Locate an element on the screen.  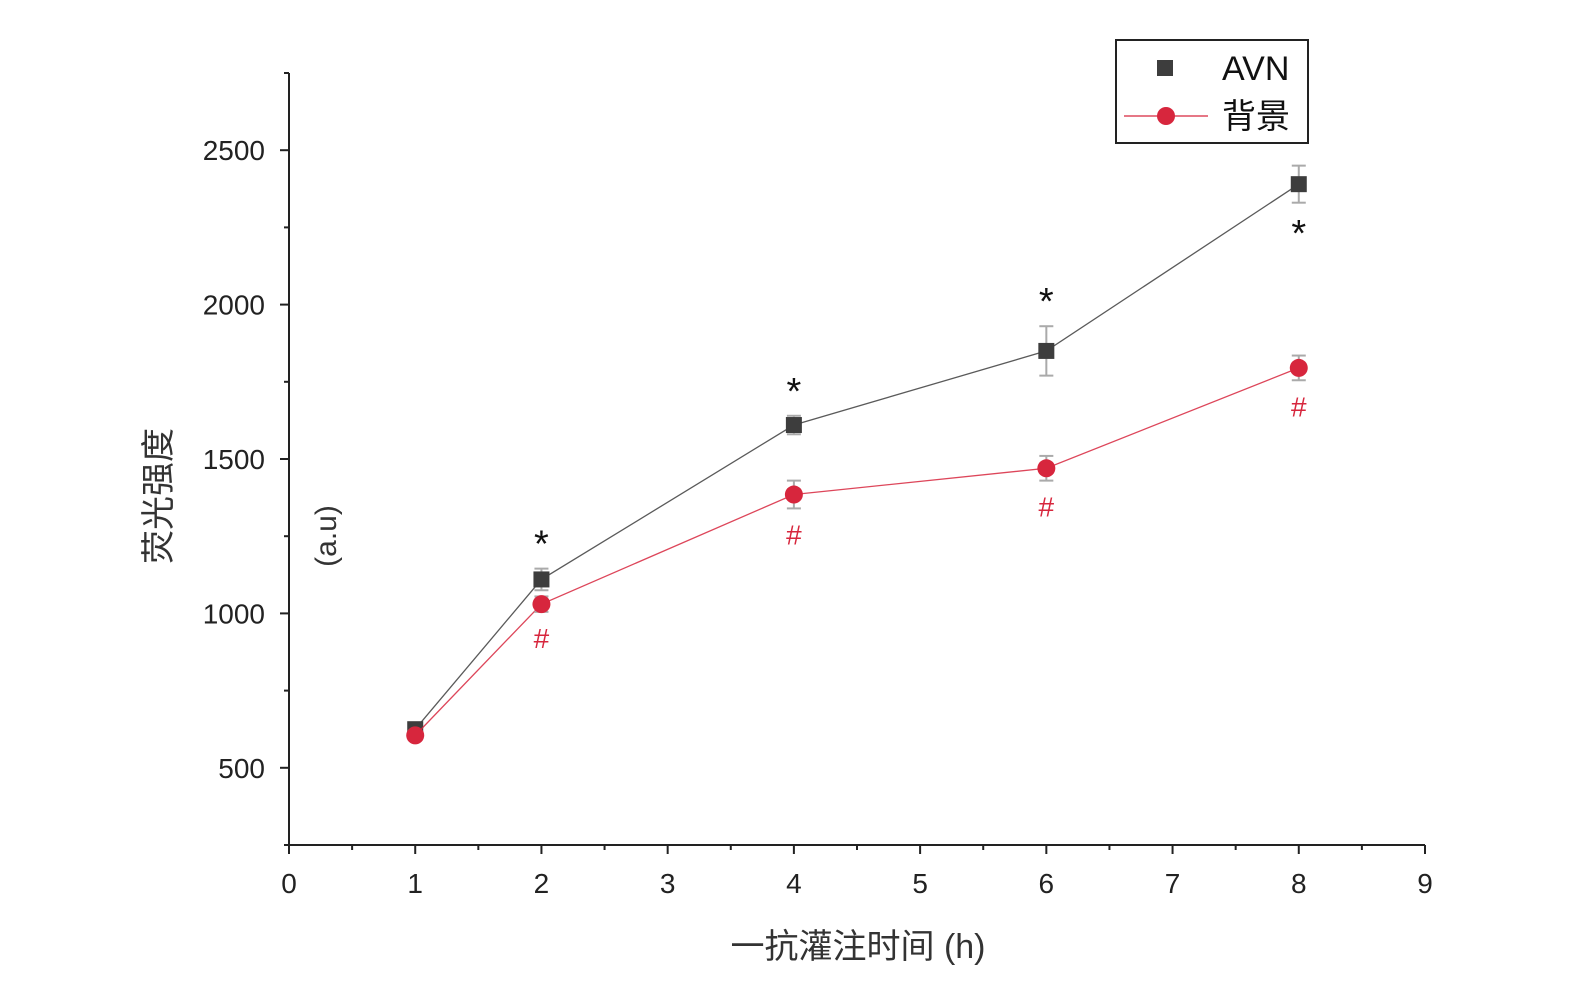
legend: AVN 背景 is located at coordinates (1212, 91).